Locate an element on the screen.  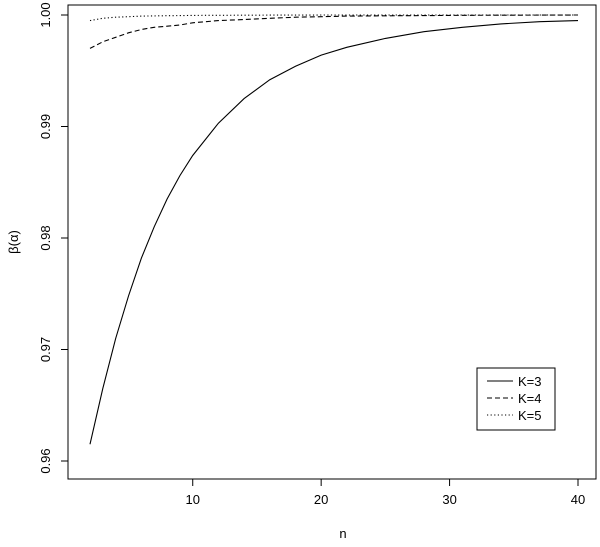
x-tick-label: 30 is located at coordinates (449, 499).